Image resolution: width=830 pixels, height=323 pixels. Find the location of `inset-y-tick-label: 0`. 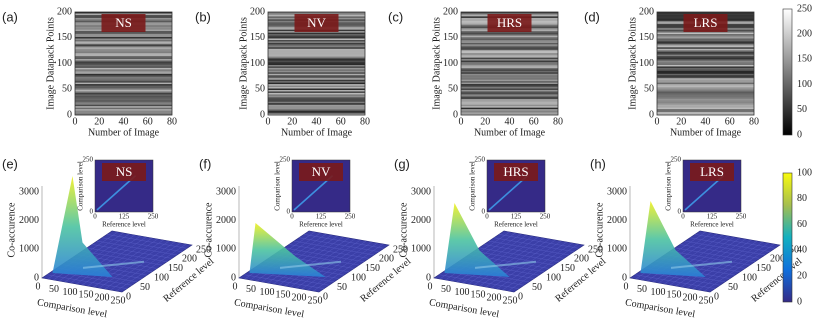

inset-y-tick-label: 0 is located at coordinates (92, 212).